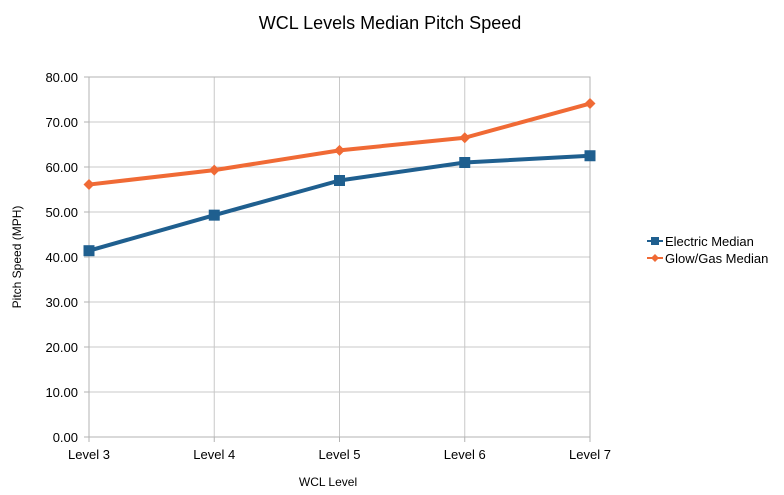 Image resolution: width=784 pixels, height=495 pixels. I want to click on legend: Electric Median Glow/Gas Median, so click(707, 250).